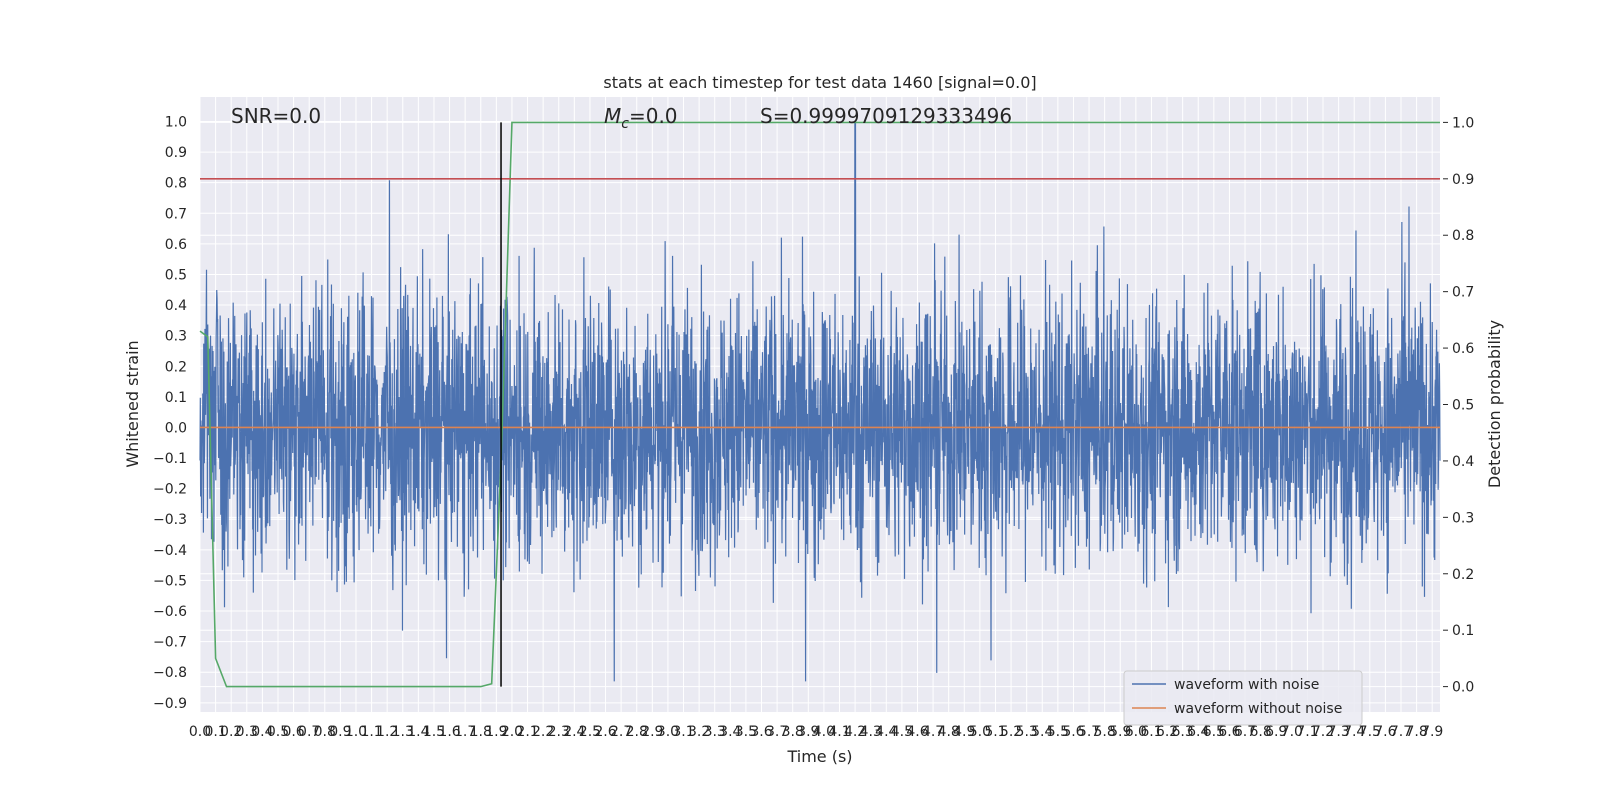 The width and height of the screenshot is (1600, 800). What do you see at coordinates (278, 732) in the screenshot?
I see `x-tick-label: 0.5` at bounding box center [278, 732].